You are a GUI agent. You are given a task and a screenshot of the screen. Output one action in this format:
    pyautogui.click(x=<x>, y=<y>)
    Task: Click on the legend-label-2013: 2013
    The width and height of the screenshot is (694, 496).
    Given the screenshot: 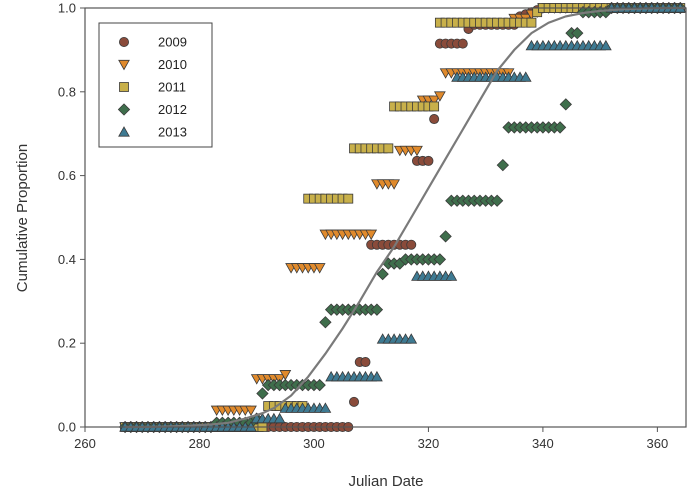 What is the action you would take?
    pyautogui.click(x=172, y=132)
    